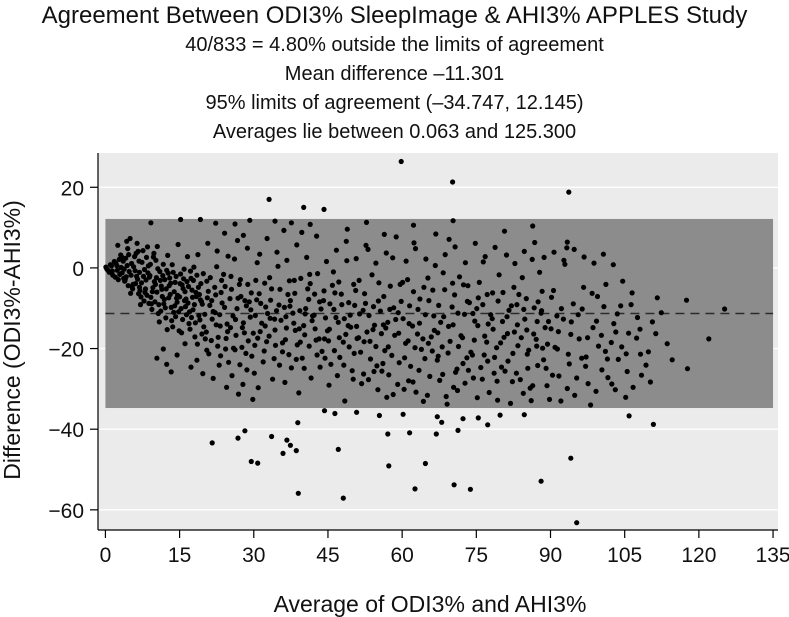  I want to click on x-tick-label: 0, so click(106, 555).